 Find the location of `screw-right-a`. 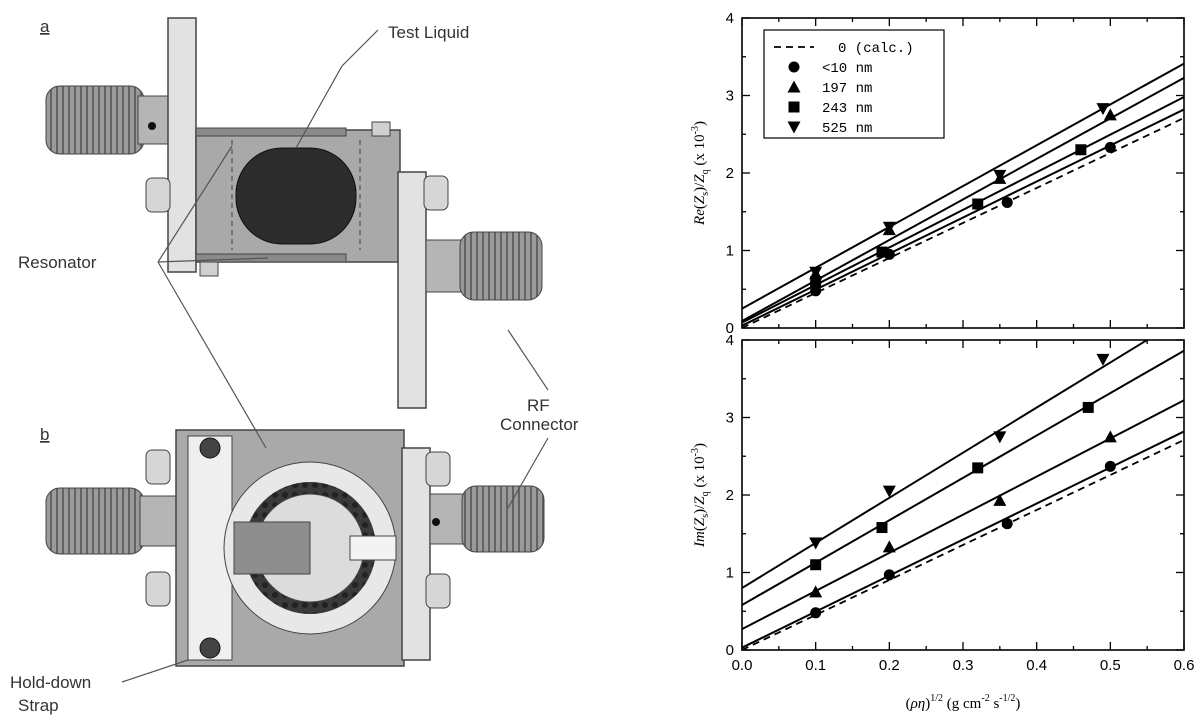

screw-right-a is located at coordinates (436, 193).